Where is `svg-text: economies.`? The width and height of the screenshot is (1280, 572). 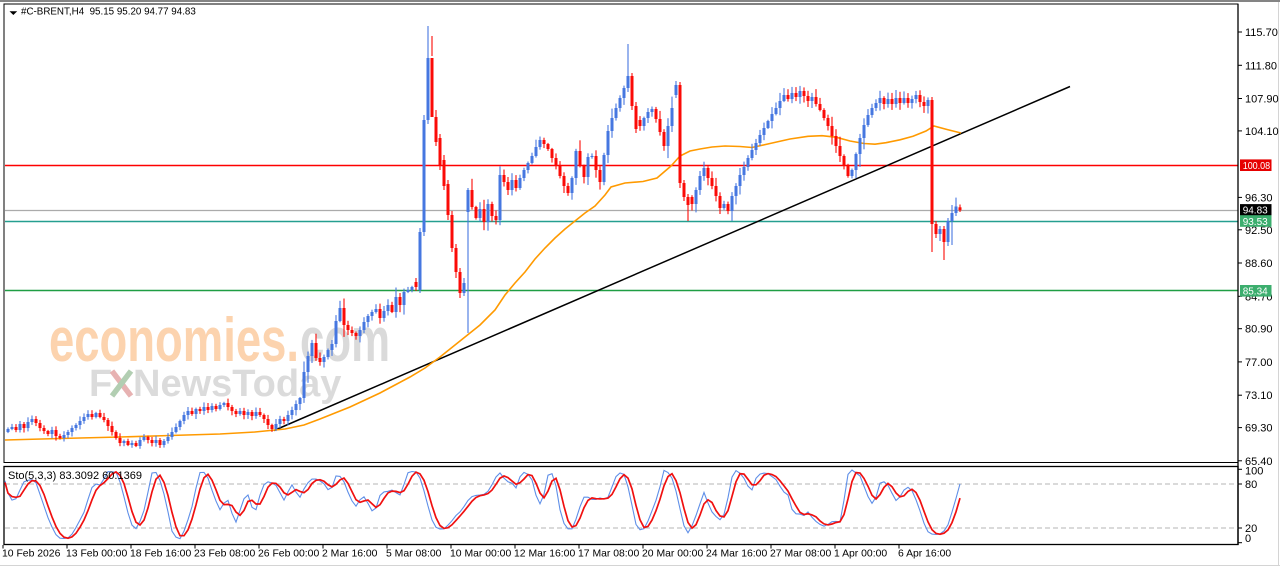
svg-text: economies. is located at coordinates (174, 340).